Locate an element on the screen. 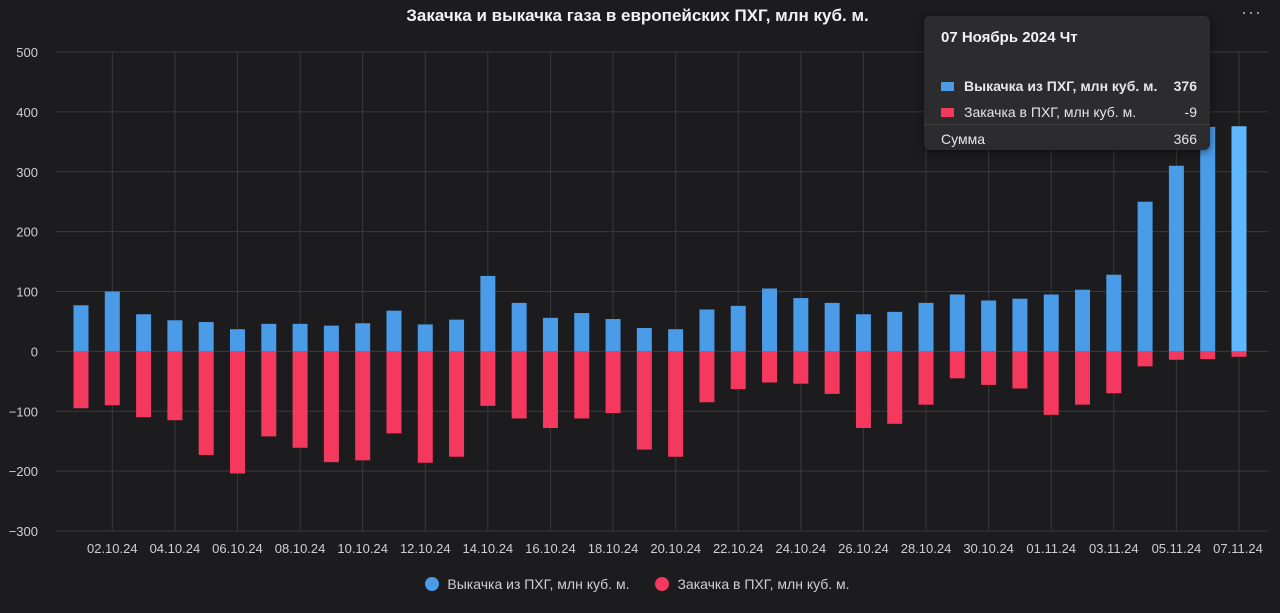 The width and height of the screenshot is (1280, 613). more-horizontal-icon: ··· is located at coordinates (1251, 12).